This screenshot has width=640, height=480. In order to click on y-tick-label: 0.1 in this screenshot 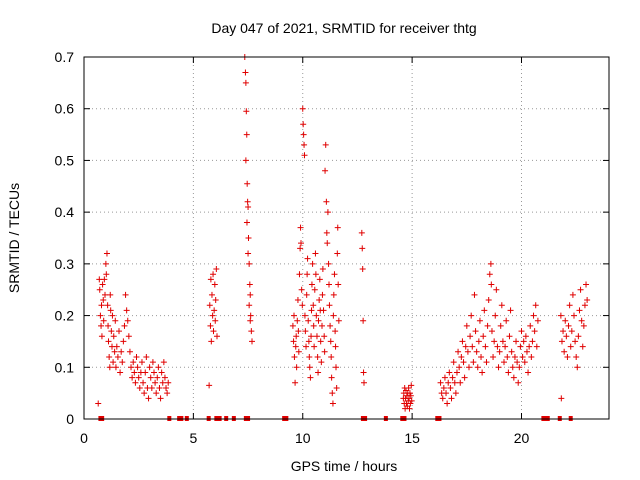, I will do `click(65, 367)`.